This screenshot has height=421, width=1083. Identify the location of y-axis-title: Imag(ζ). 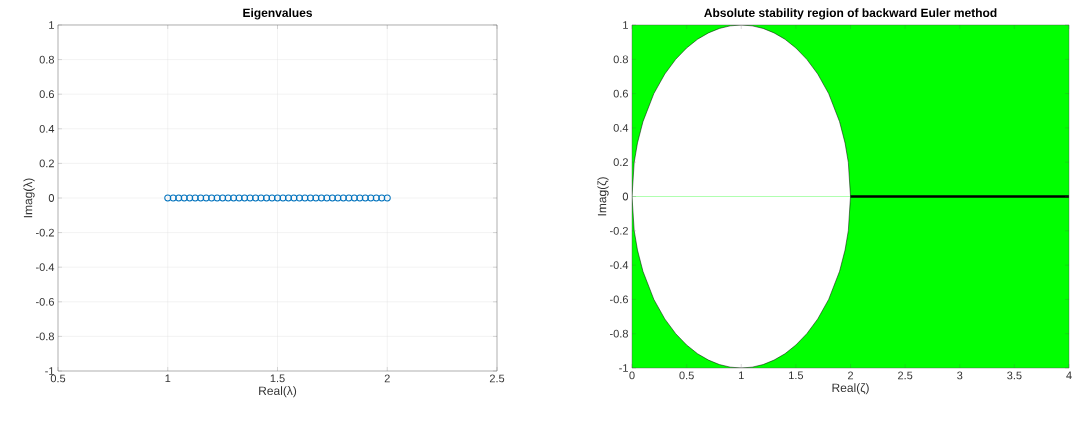
(603, 196).